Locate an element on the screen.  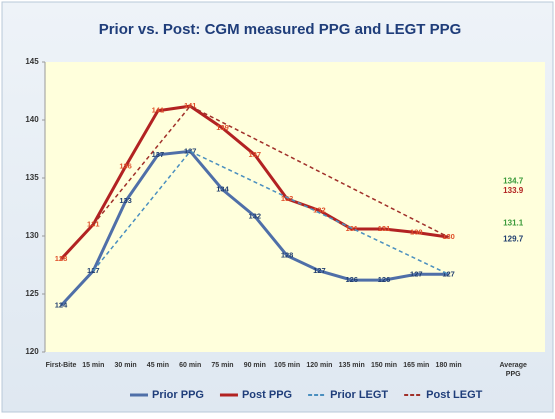
x-tick-label: 120 min is located at coordinates (319, 365).